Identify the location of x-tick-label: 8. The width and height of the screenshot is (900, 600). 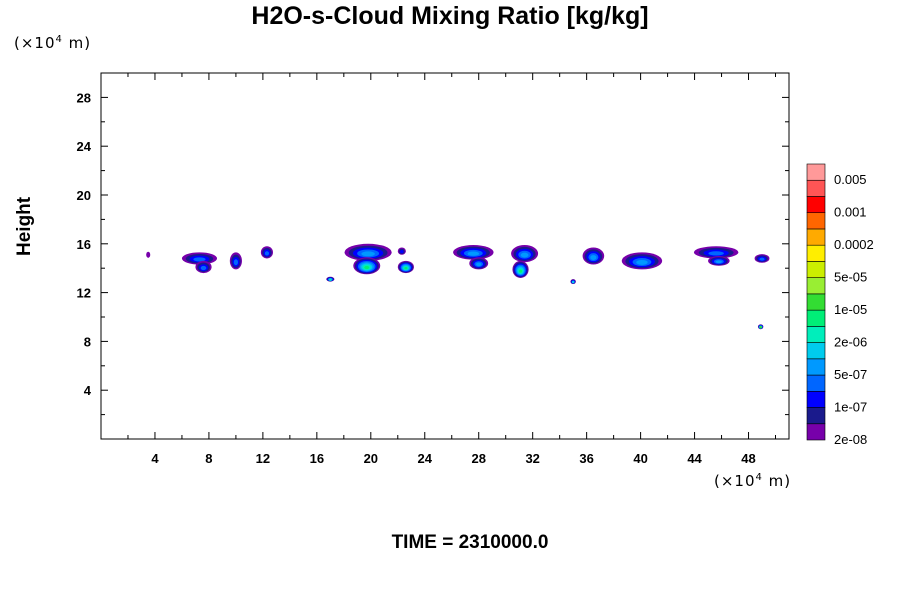
(208, 458).